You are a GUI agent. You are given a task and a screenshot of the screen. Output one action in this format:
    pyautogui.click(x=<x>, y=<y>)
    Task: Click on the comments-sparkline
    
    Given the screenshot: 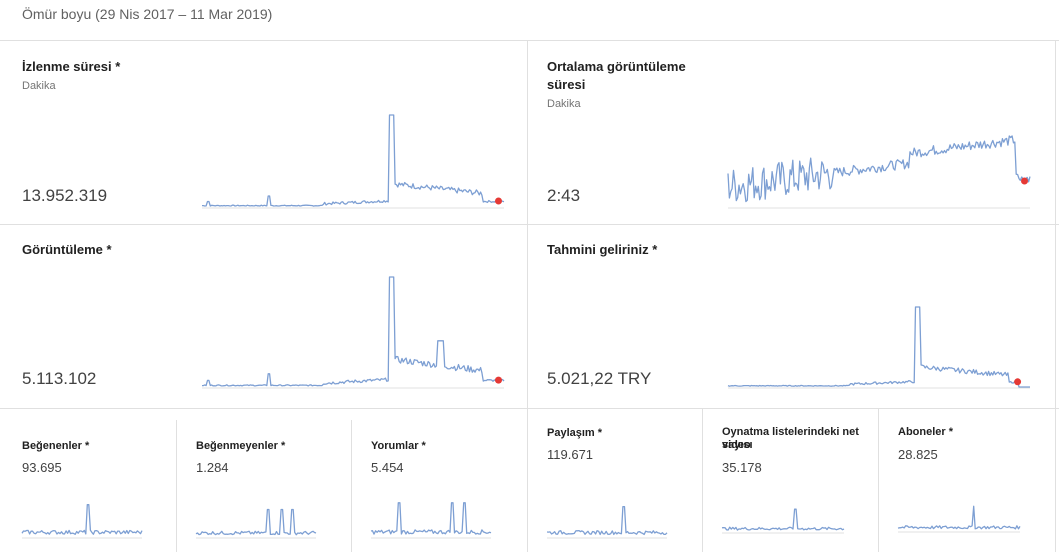 What is the action you would take?
    pyautogui.click(x=431, y=520)
    